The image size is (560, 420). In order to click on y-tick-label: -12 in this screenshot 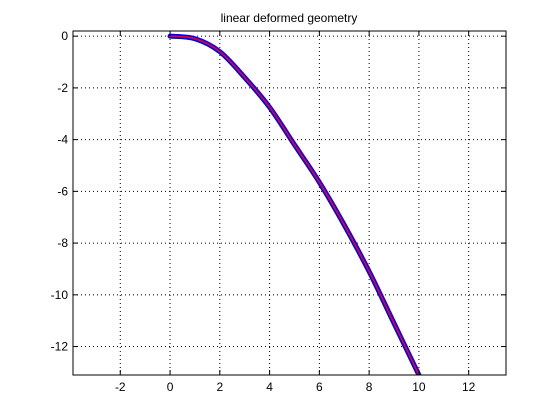, I will do `click(60, 347)`.